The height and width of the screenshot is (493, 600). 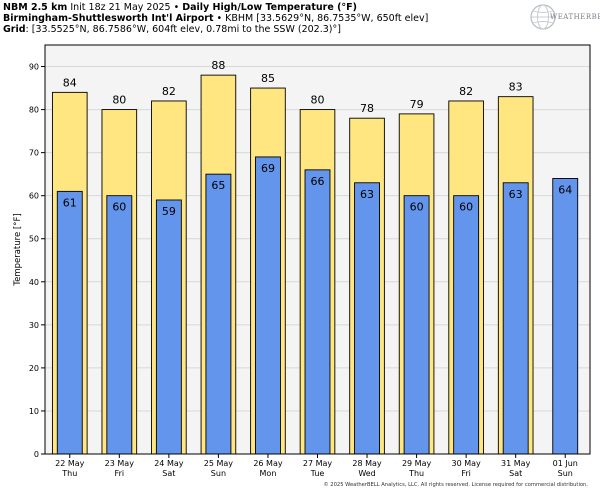 I want to click on y-axis-label: Temperature [°F], so click(x=18, y=249).